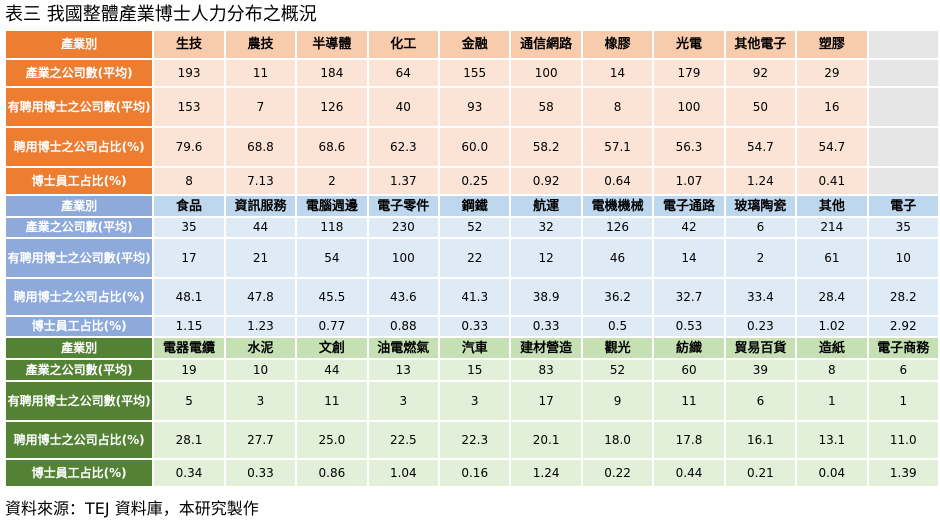 This screenshot has height=522, width=940. Describe the element at coordinates (79, 107) in the screenshot. I see `row-label-hiring: 有聘用博士之公司數(平均)` at that location.